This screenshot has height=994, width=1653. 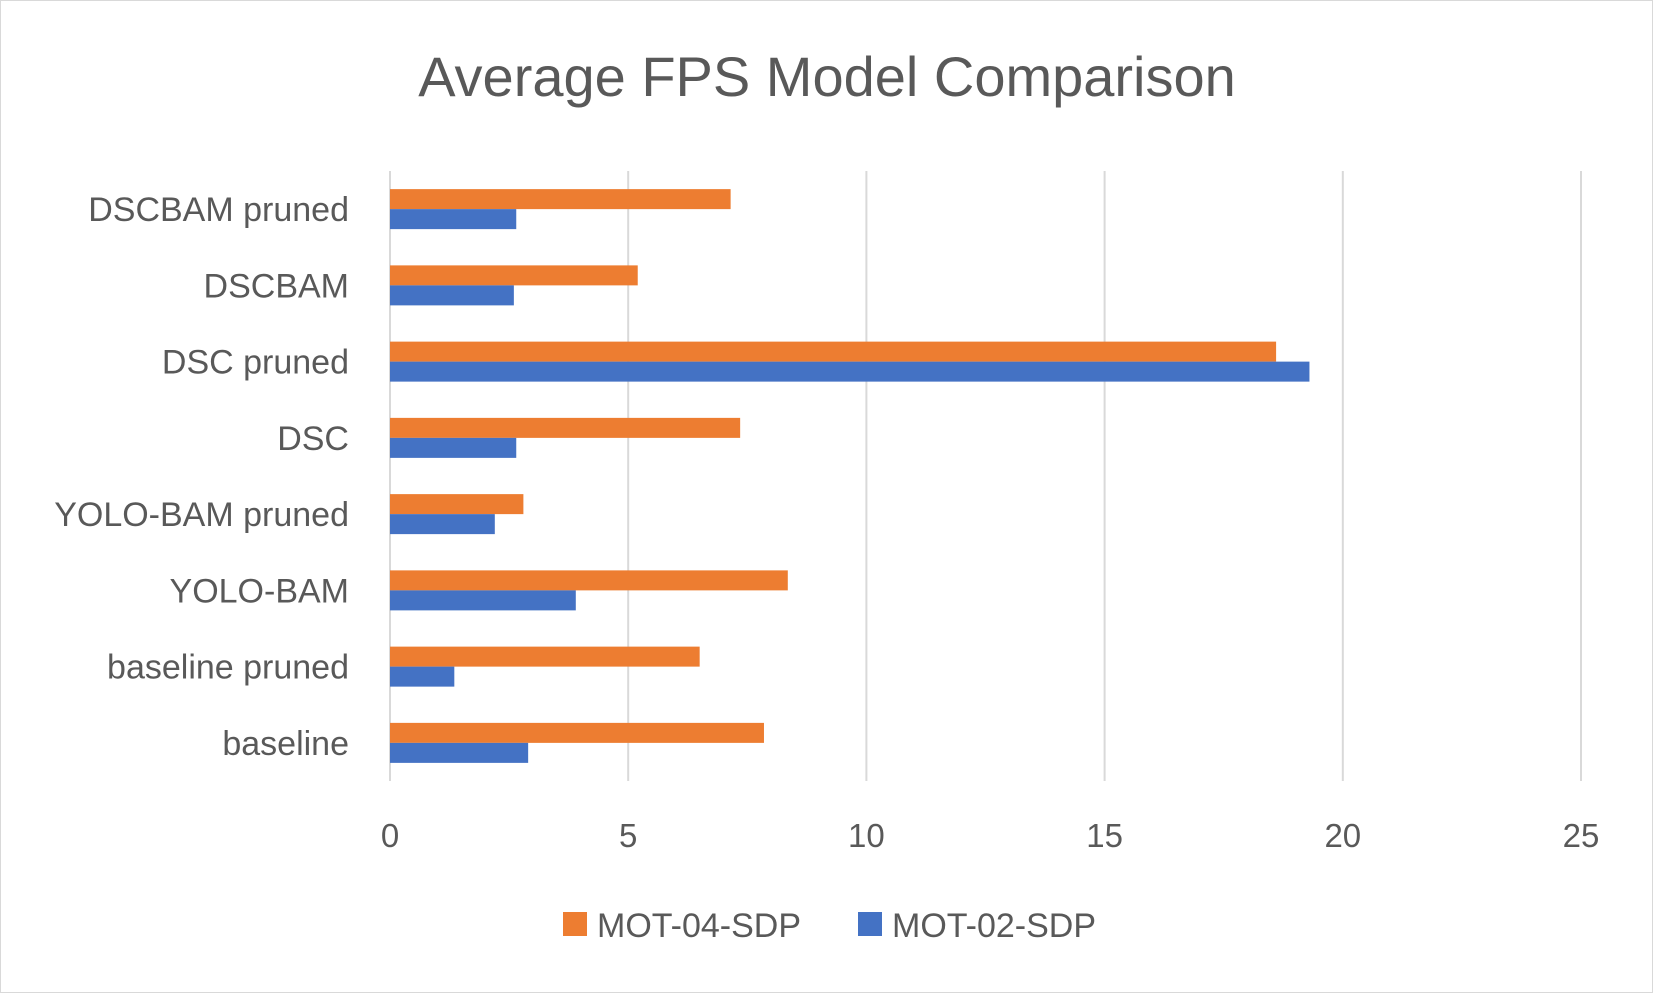 What do you see at coordinates (228, 668) in the screenshot?
I see `category-label: baseline pruned` at bounding box center [228, 668].